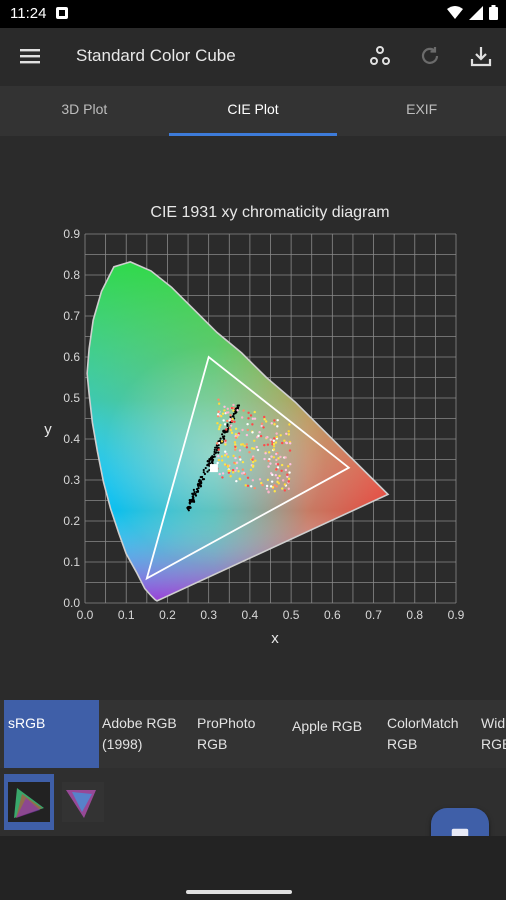  What do you see at coordinates (239, 892) in the screenshot?
I see `home-gesture-handle` at bounding box center [239, 892].